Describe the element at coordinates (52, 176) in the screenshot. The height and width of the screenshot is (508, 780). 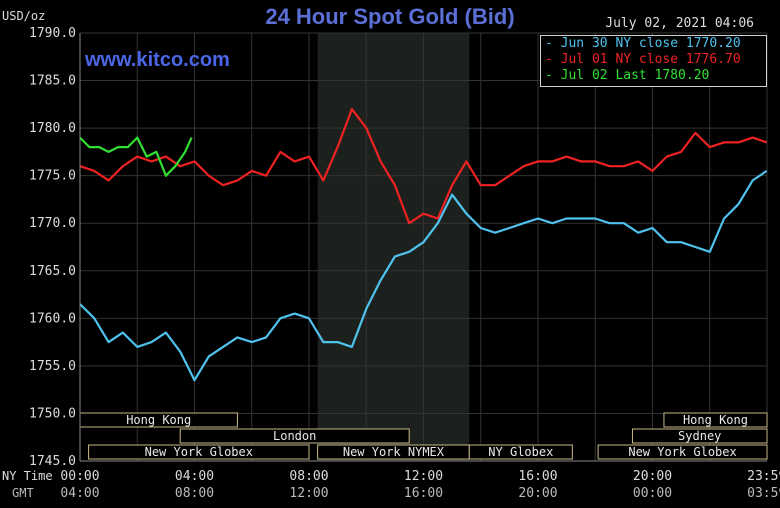
I see `y-tick-label: 1775.0` at that location.